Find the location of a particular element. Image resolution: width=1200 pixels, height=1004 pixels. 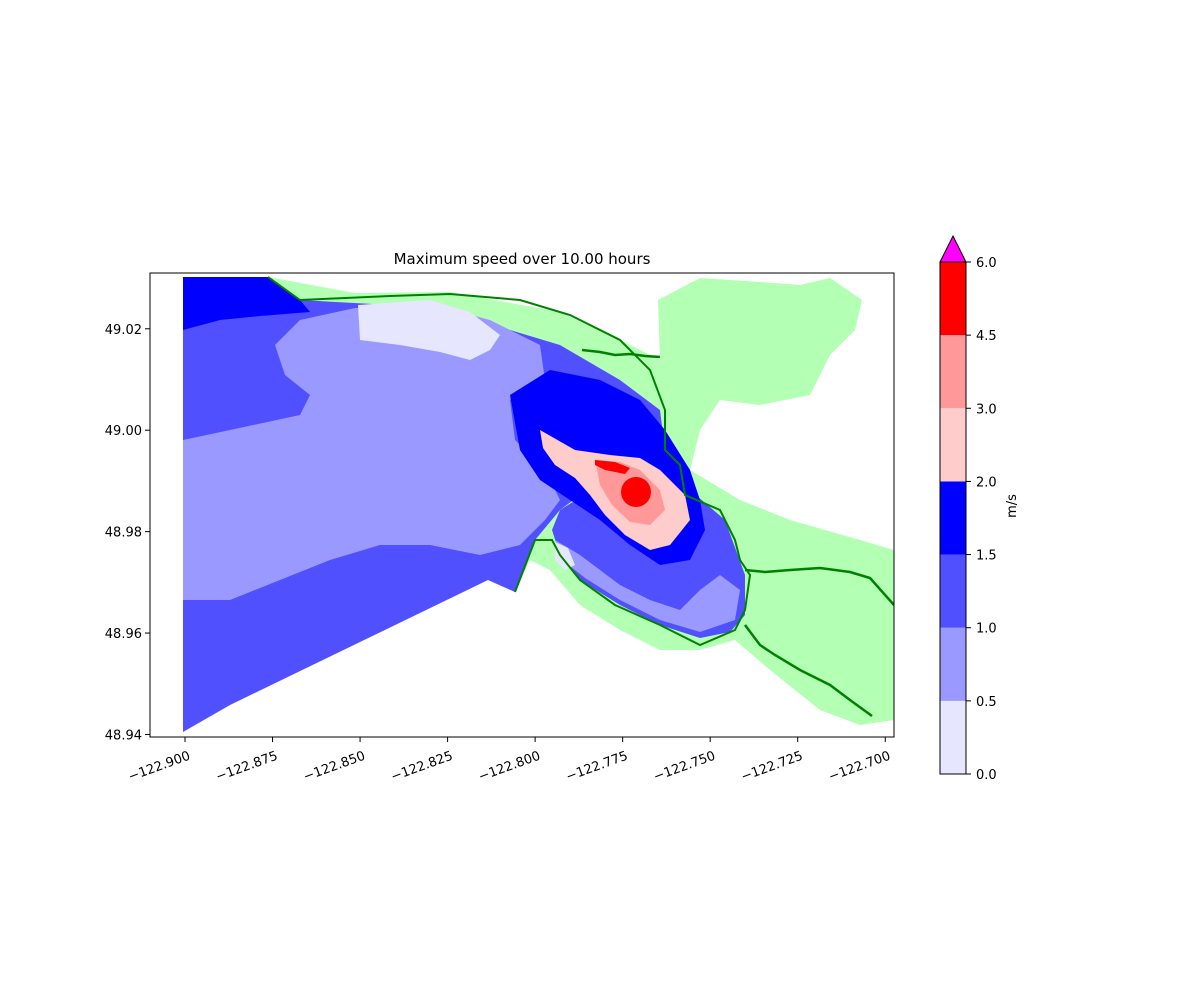

y-axis: 48.94 48.96 48.98 49.00 49.02 is located at coordinates (127, 533).